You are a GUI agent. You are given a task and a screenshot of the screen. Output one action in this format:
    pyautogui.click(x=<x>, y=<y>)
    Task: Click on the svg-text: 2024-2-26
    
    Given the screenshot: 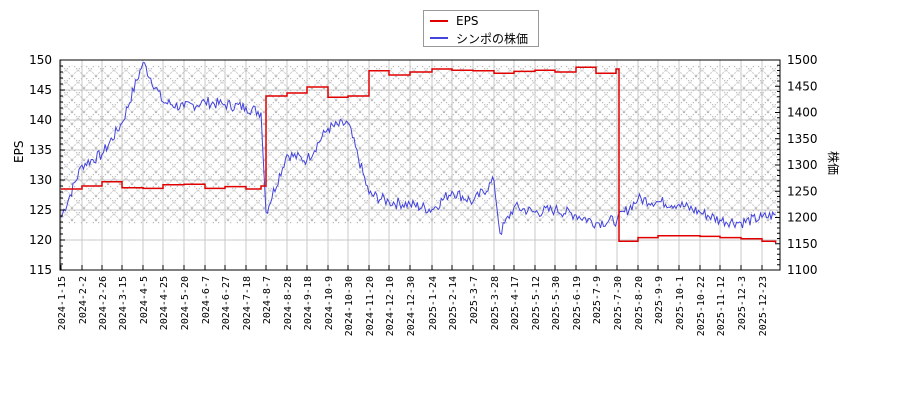 What is the action you would take?
    pyautogui.click(x=103, y=303)
    